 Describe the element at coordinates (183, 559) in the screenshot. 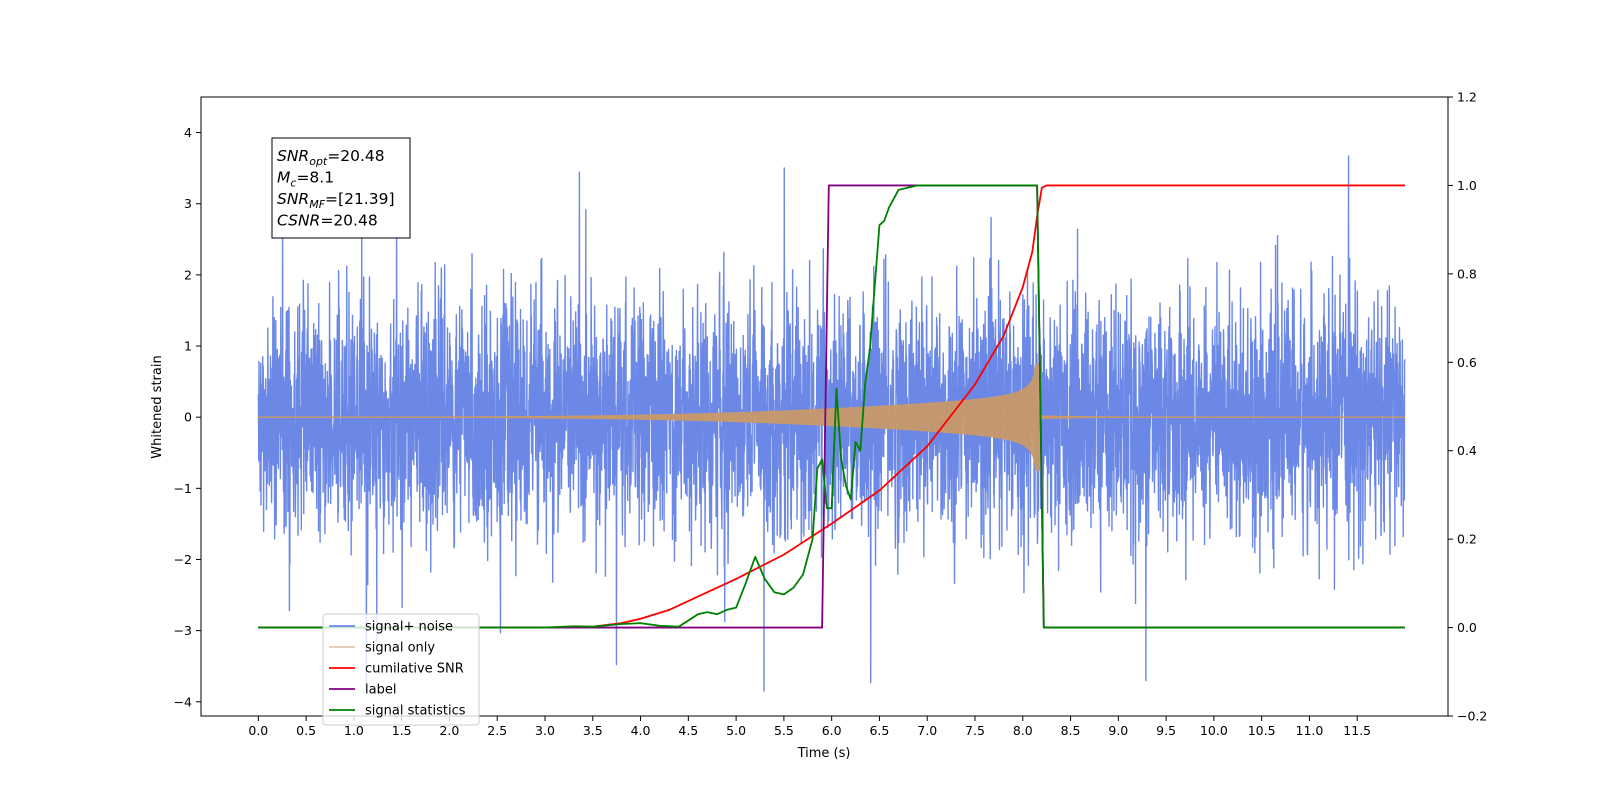

I see `y-tick-label: −2` at that location.